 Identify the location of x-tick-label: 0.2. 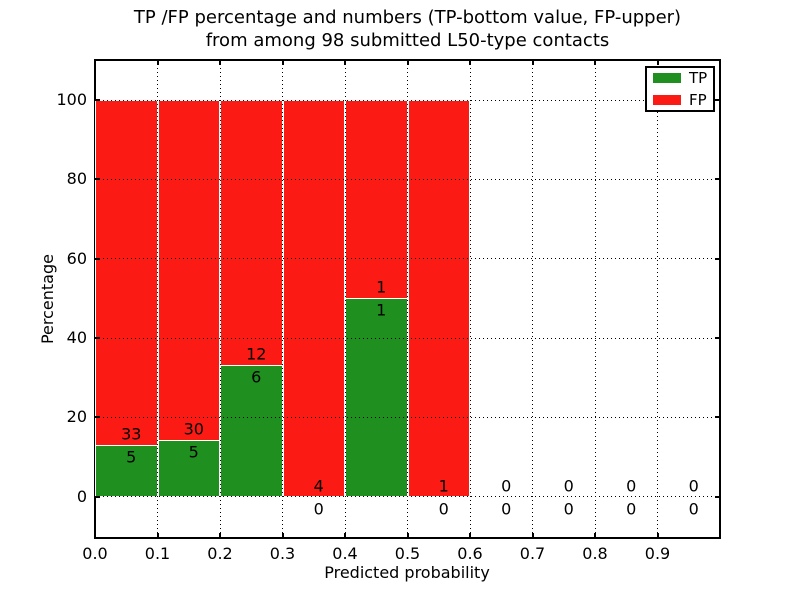
(220, 553).